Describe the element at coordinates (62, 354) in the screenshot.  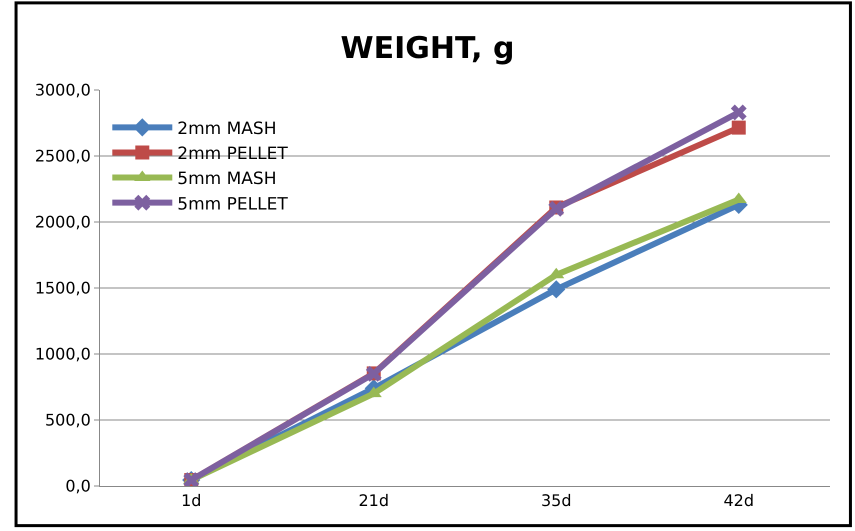
I see `y-tick-label: 1000,0` at that location.